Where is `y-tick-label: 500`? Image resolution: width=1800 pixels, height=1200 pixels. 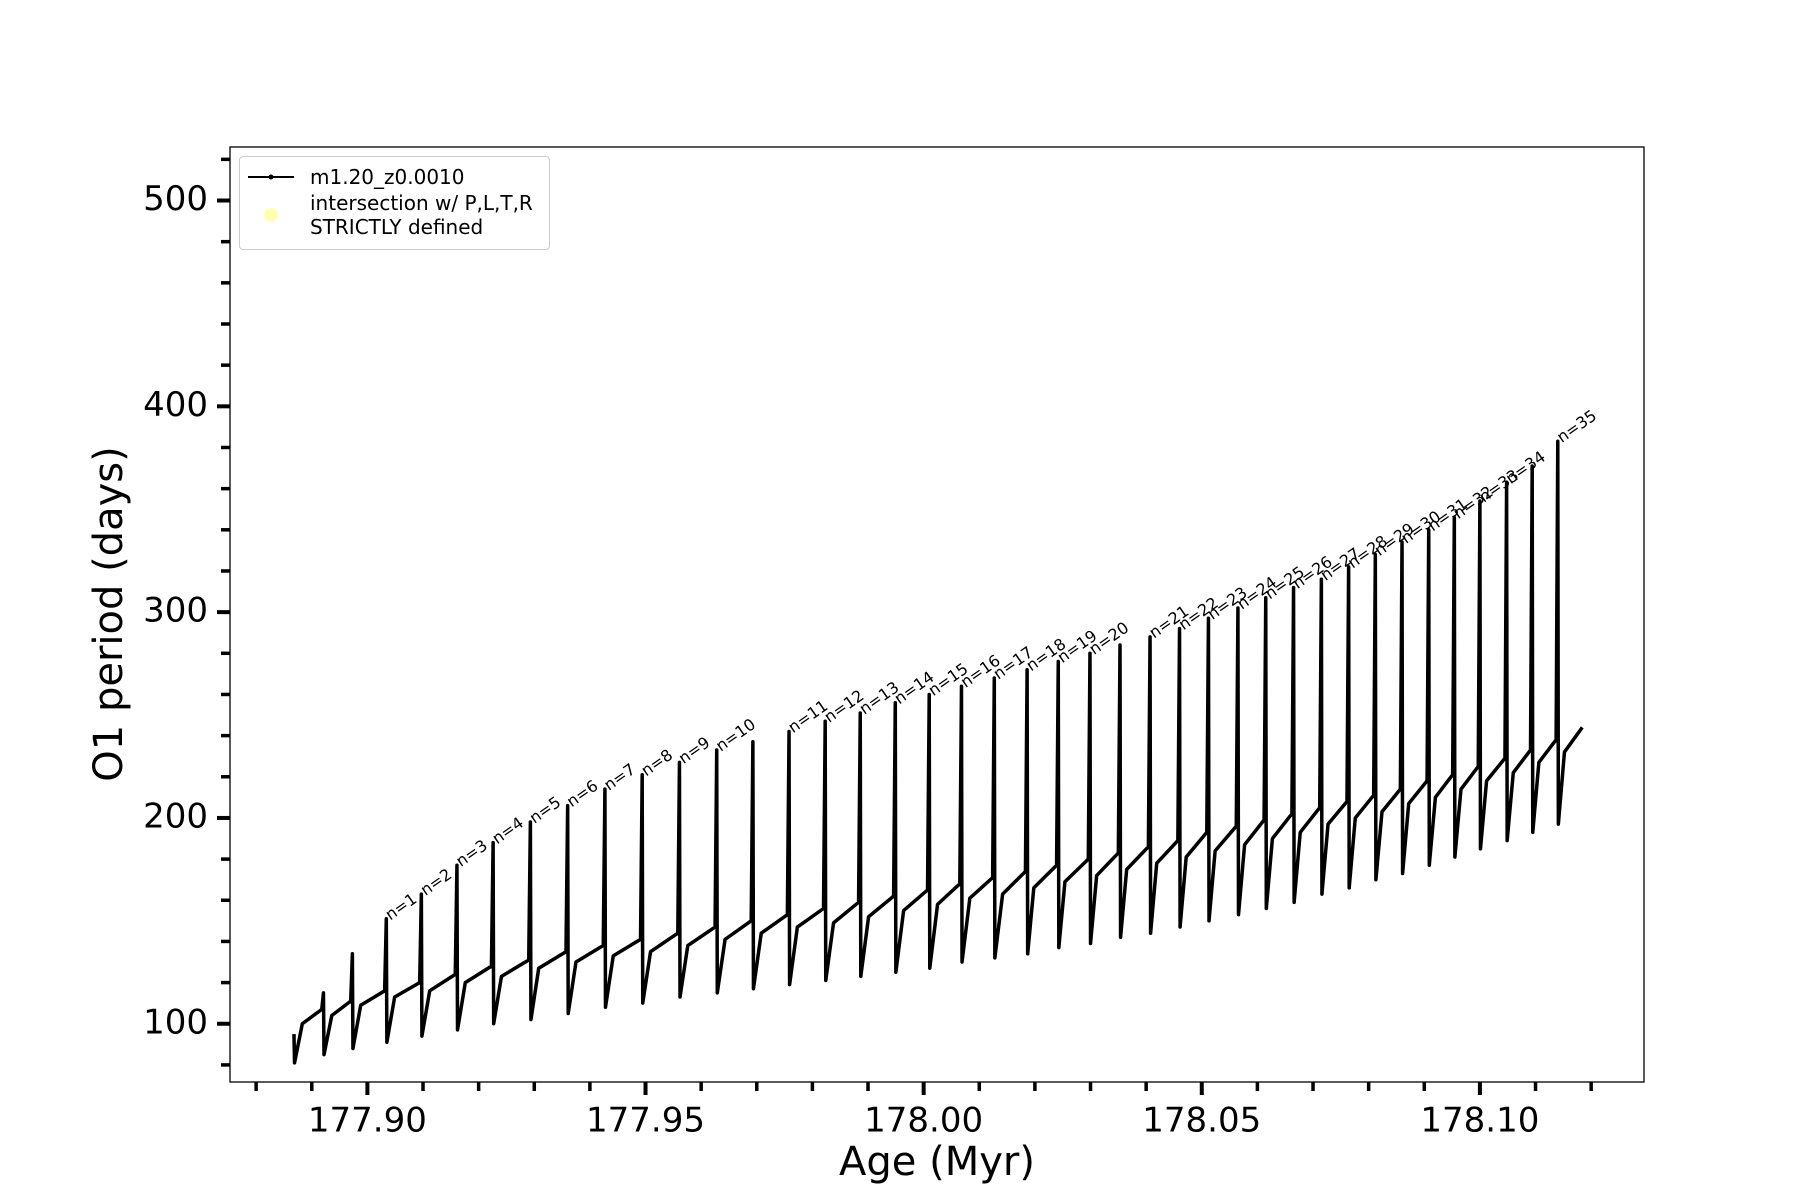
y-tick-label: 500 is located at coordinates (175, 199).